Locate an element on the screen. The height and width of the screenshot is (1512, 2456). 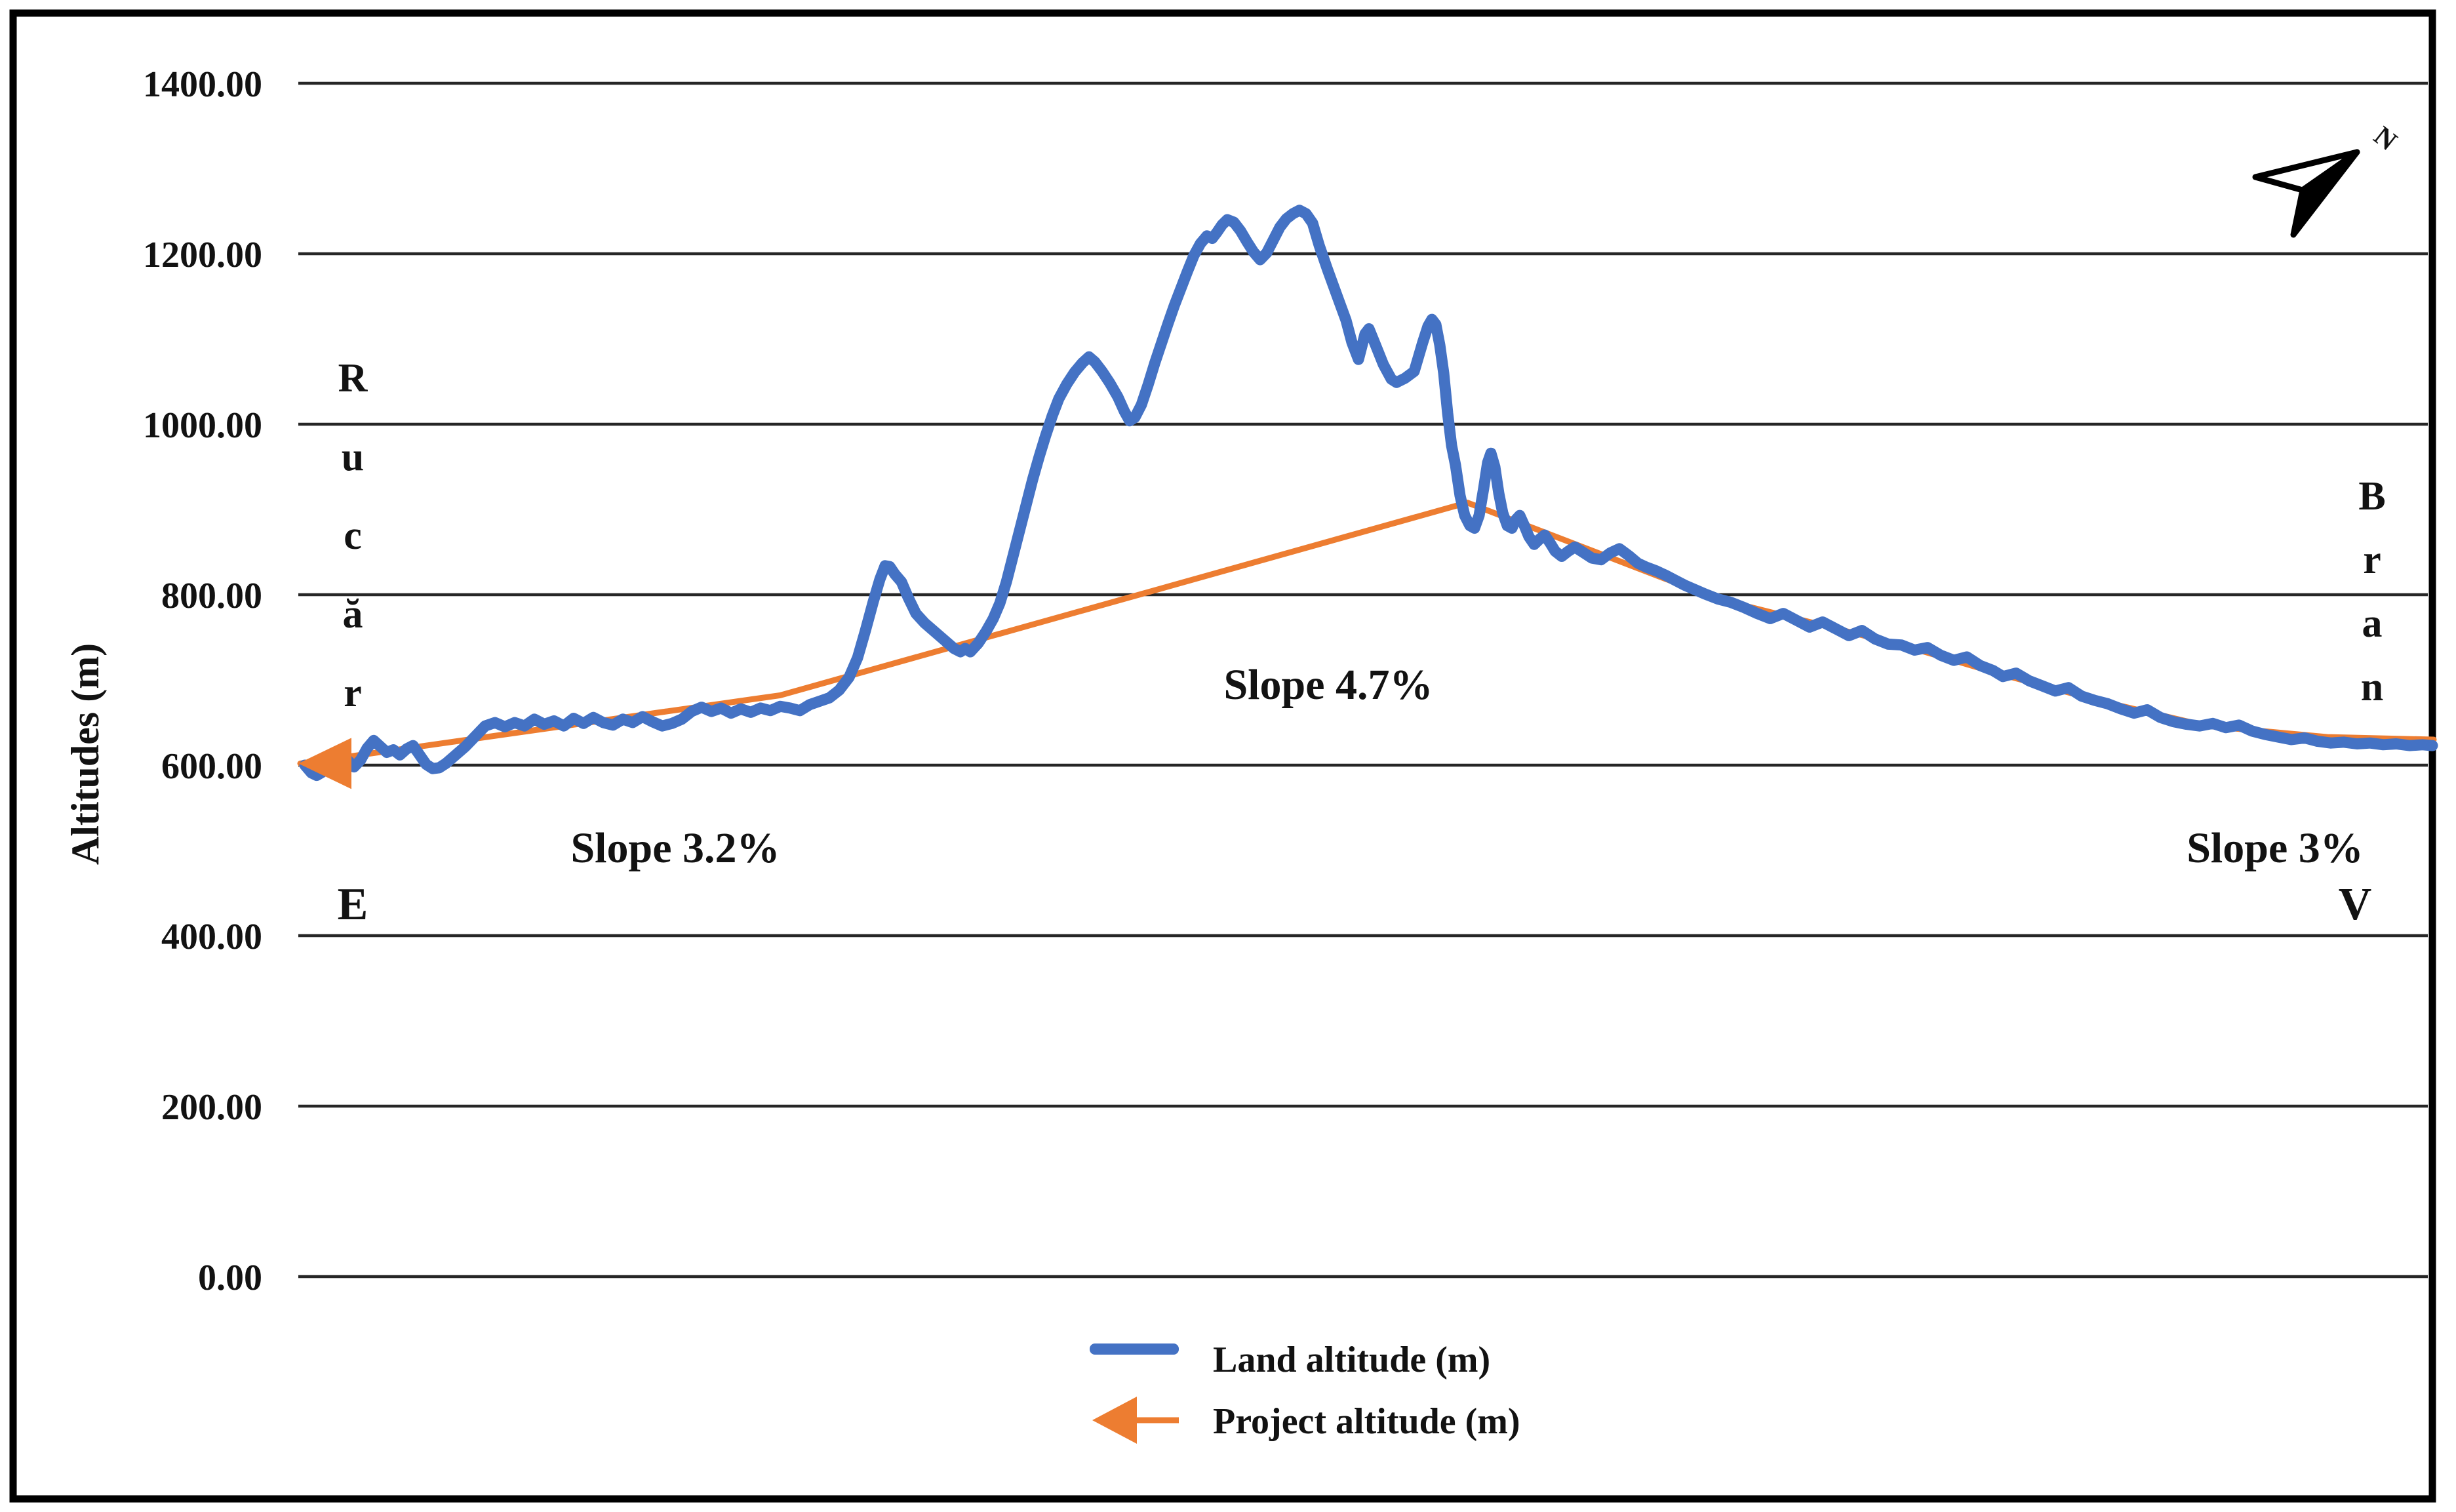
y-tick-label-1400: 1400.00 is located at coordinates (202, 84).